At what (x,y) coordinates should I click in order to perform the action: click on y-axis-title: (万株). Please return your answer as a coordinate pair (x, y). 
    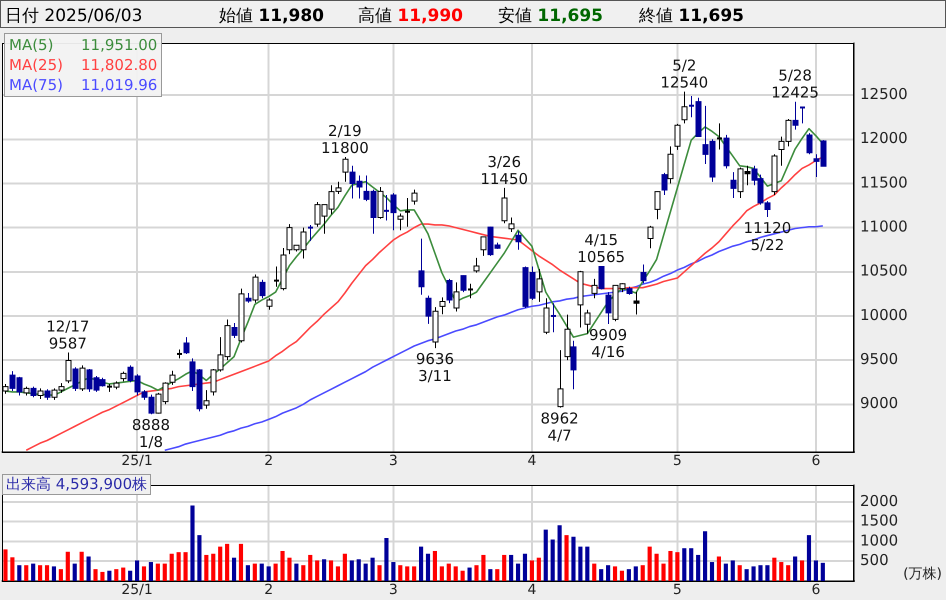
    Looking at the image, I should click on (922, 574).